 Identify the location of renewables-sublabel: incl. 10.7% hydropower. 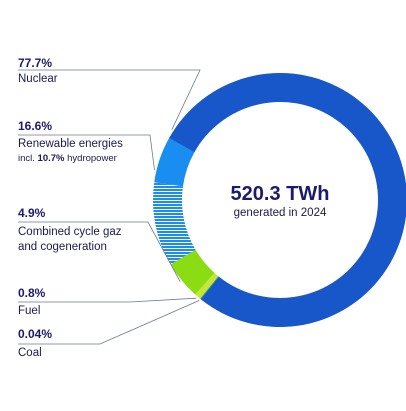
(67, 158).